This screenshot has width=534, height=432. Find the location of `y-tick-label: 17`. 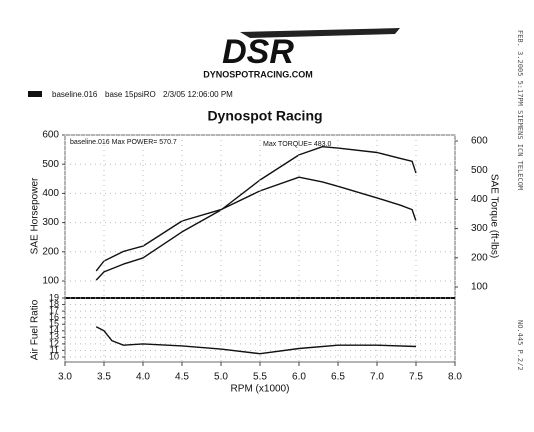

y-tick-label: 17 is located at coordinates (54, 310).